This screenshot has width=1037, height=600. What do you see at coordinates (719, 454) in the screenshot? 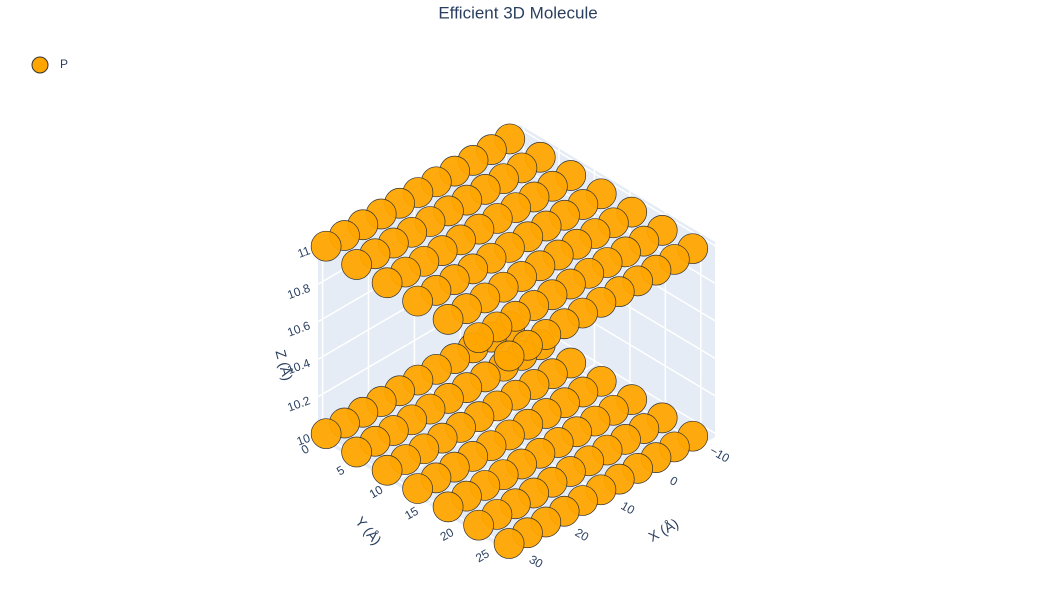
I see `x-tick-label: −10` at bounding box center [719, 454].